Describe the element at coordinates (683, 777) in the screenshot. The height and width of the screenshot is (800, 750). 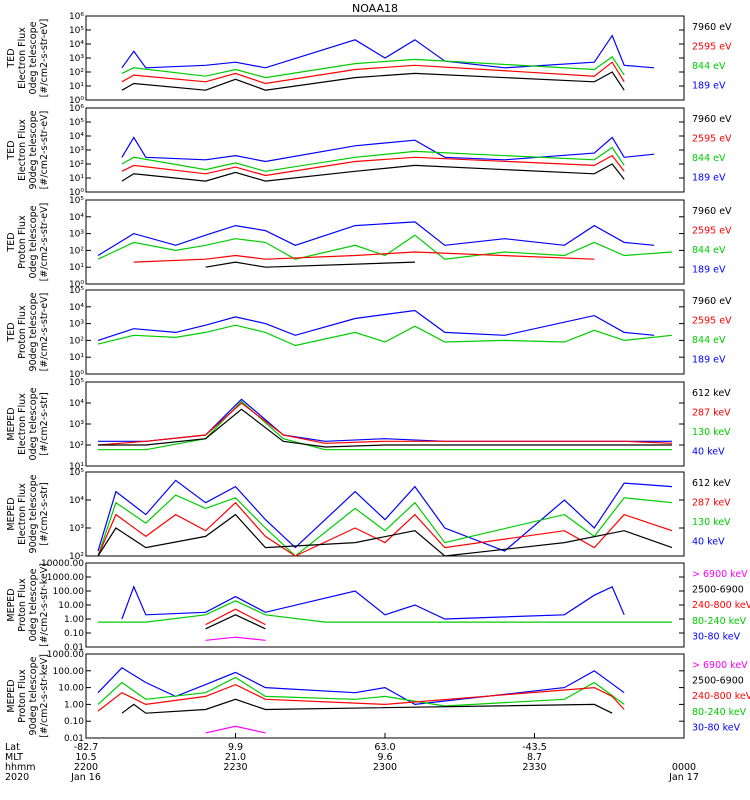
I see `x-tick-label: Jan 17` at that location.